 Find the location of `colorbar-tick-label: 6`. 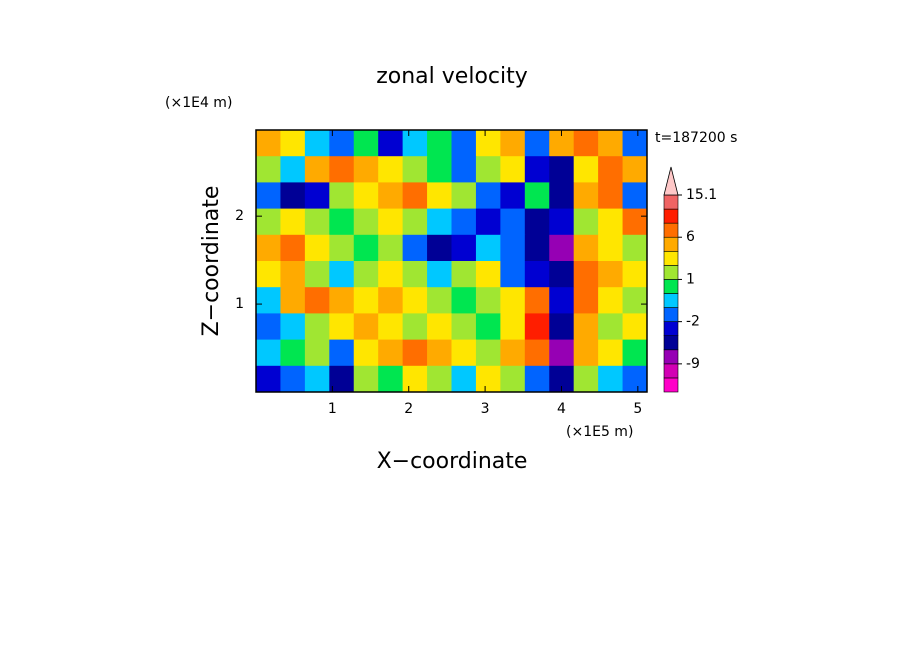

colorbar-tick-label: 6 is located at coordinates (690, 237).